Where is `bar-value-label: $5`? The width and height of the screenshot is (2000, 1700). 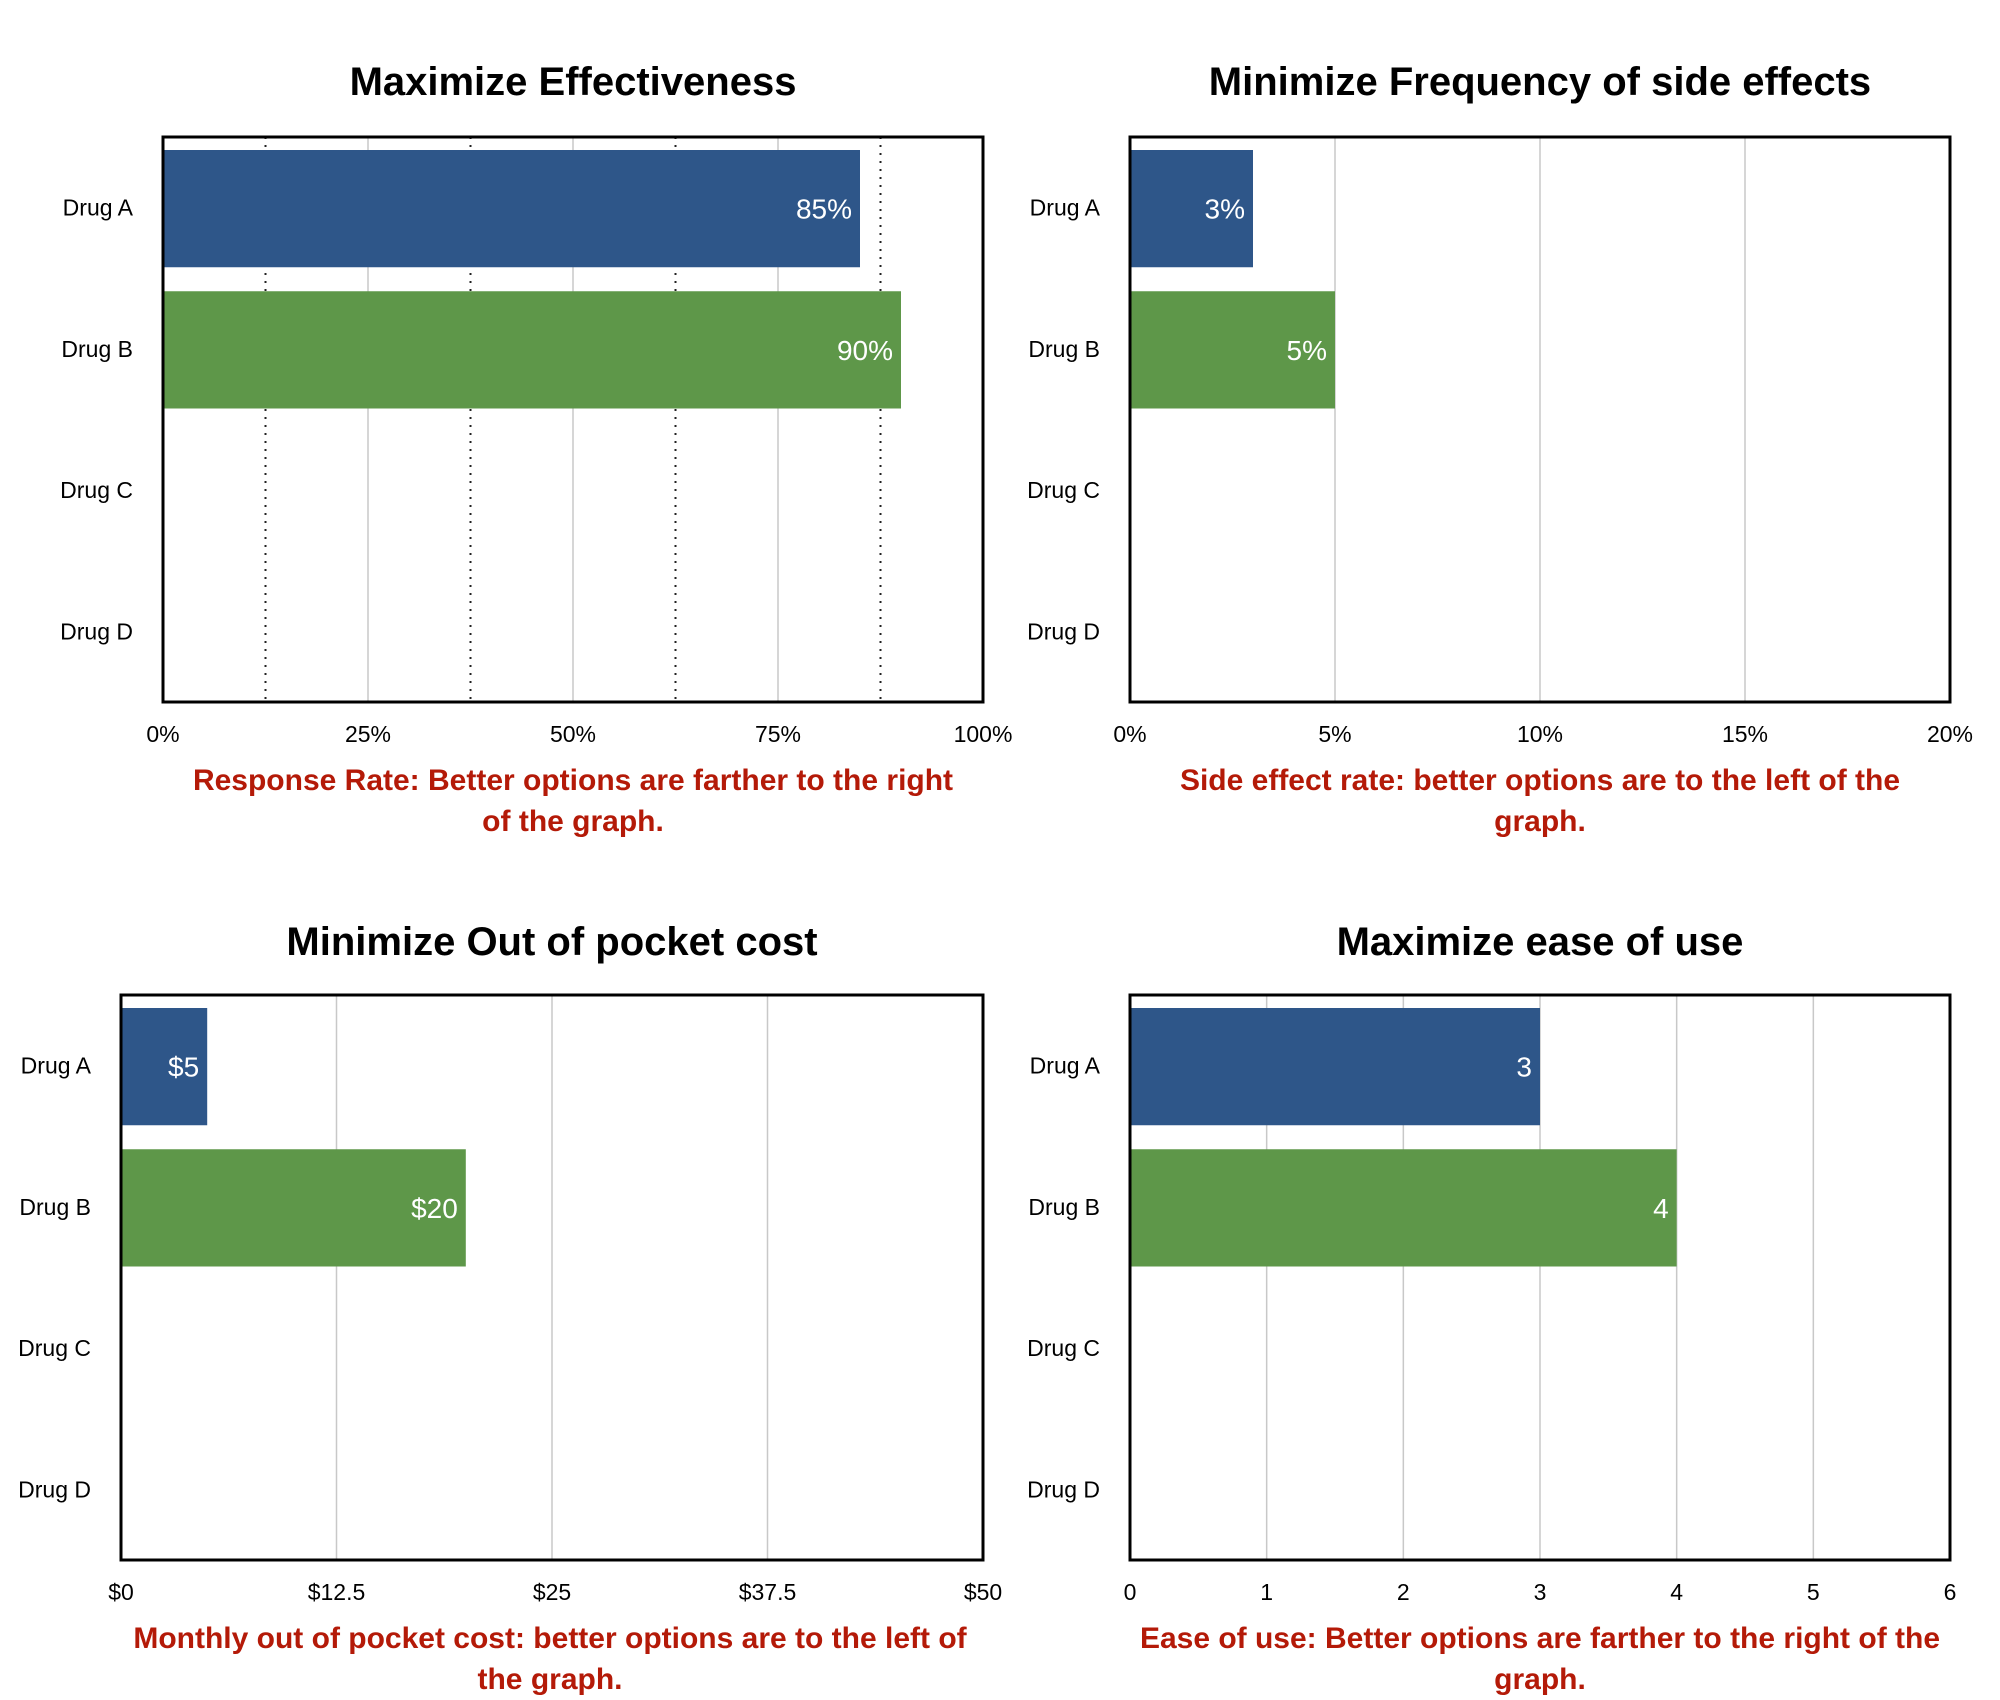
bar-value-label: $5 is located at coordinates (183, 1067).